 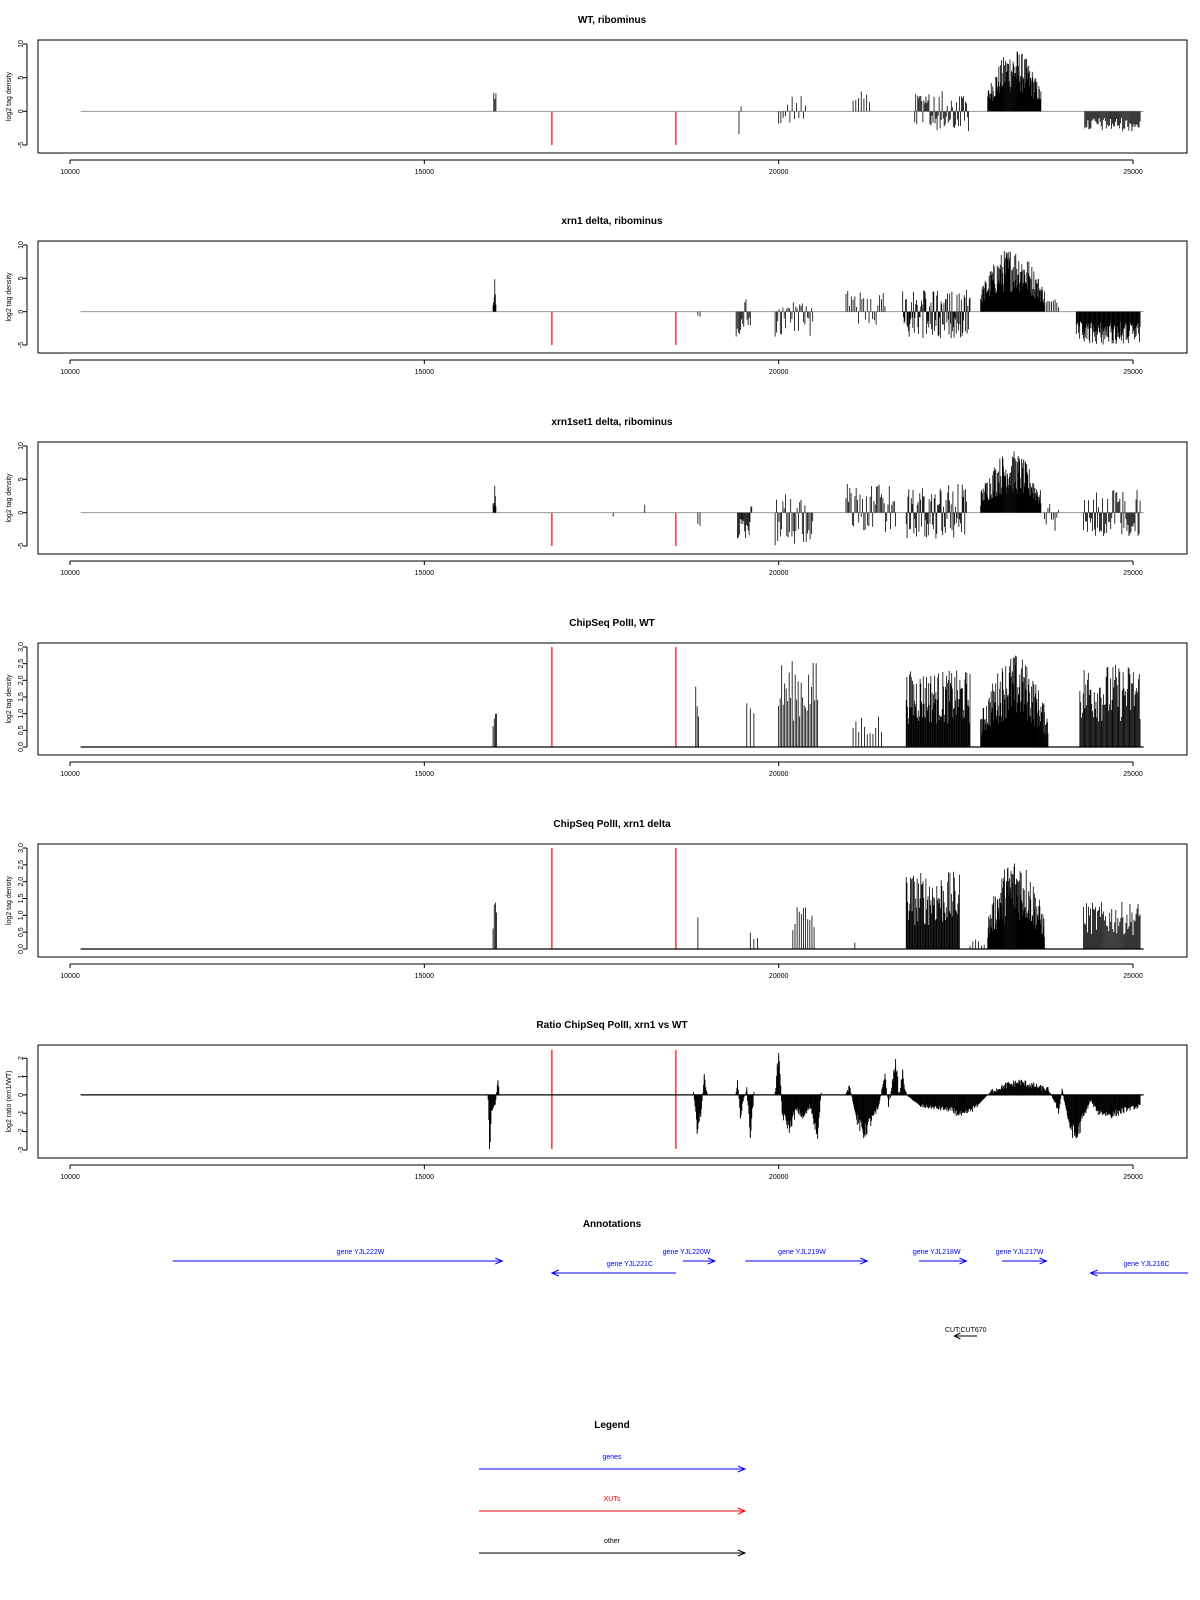 I want to click on cut-label: CUT:CUT670, so click(x=966, y=1330).